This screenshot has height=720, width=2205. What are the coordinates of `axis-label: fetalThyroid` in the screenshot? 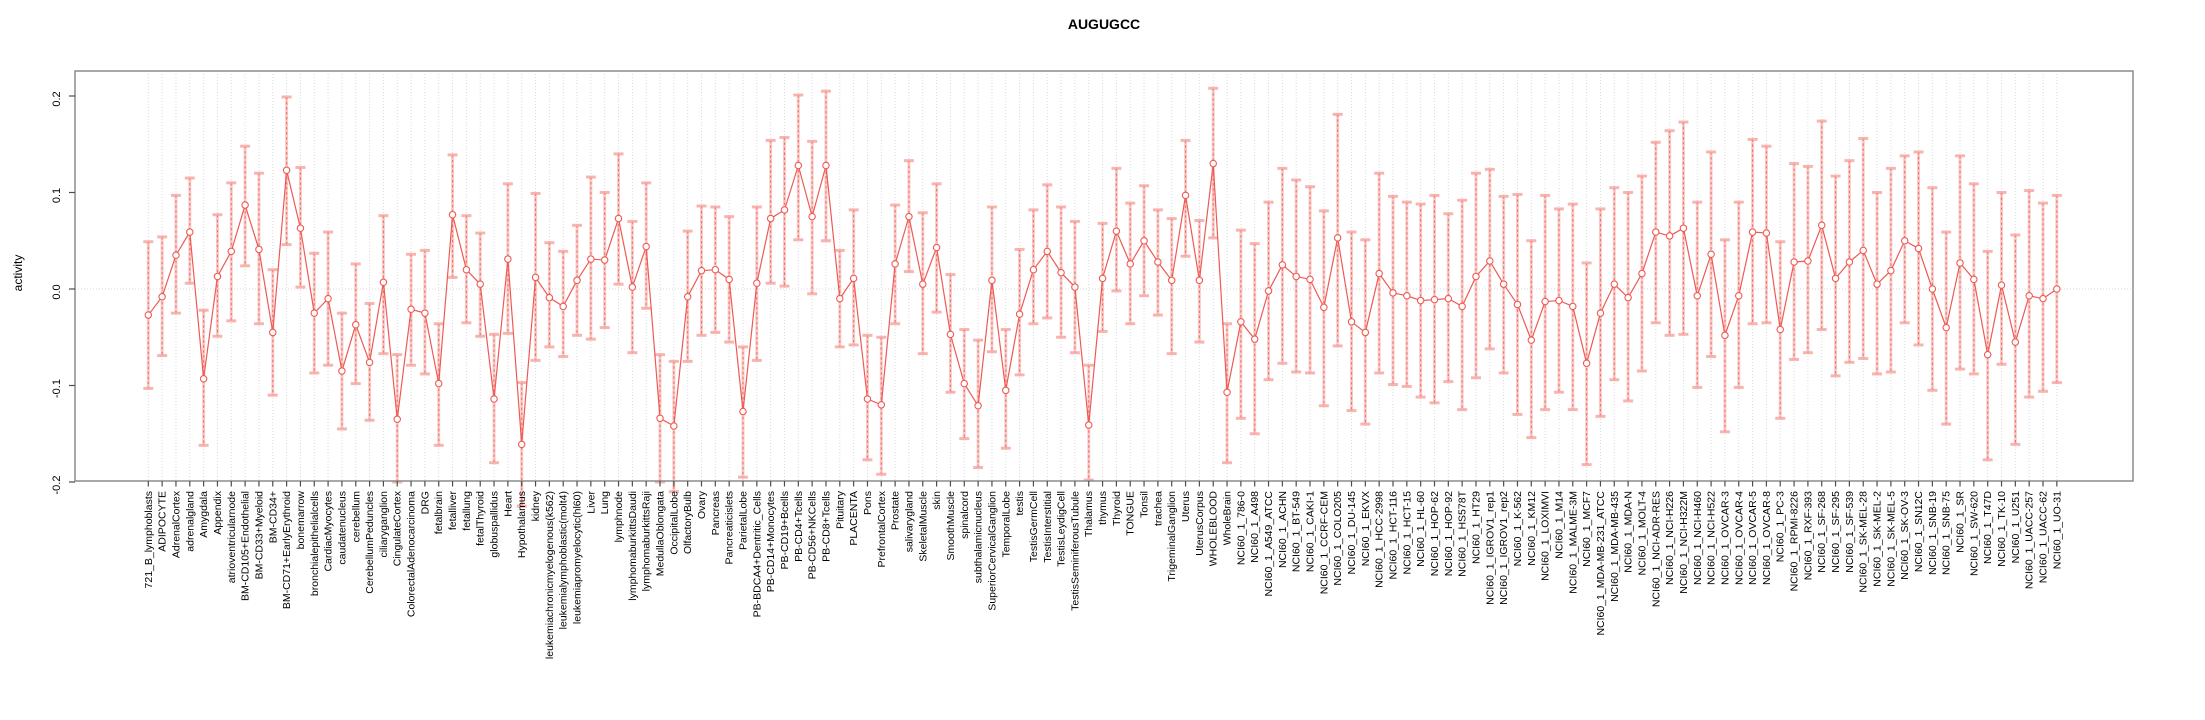 It's located at (481, 518).